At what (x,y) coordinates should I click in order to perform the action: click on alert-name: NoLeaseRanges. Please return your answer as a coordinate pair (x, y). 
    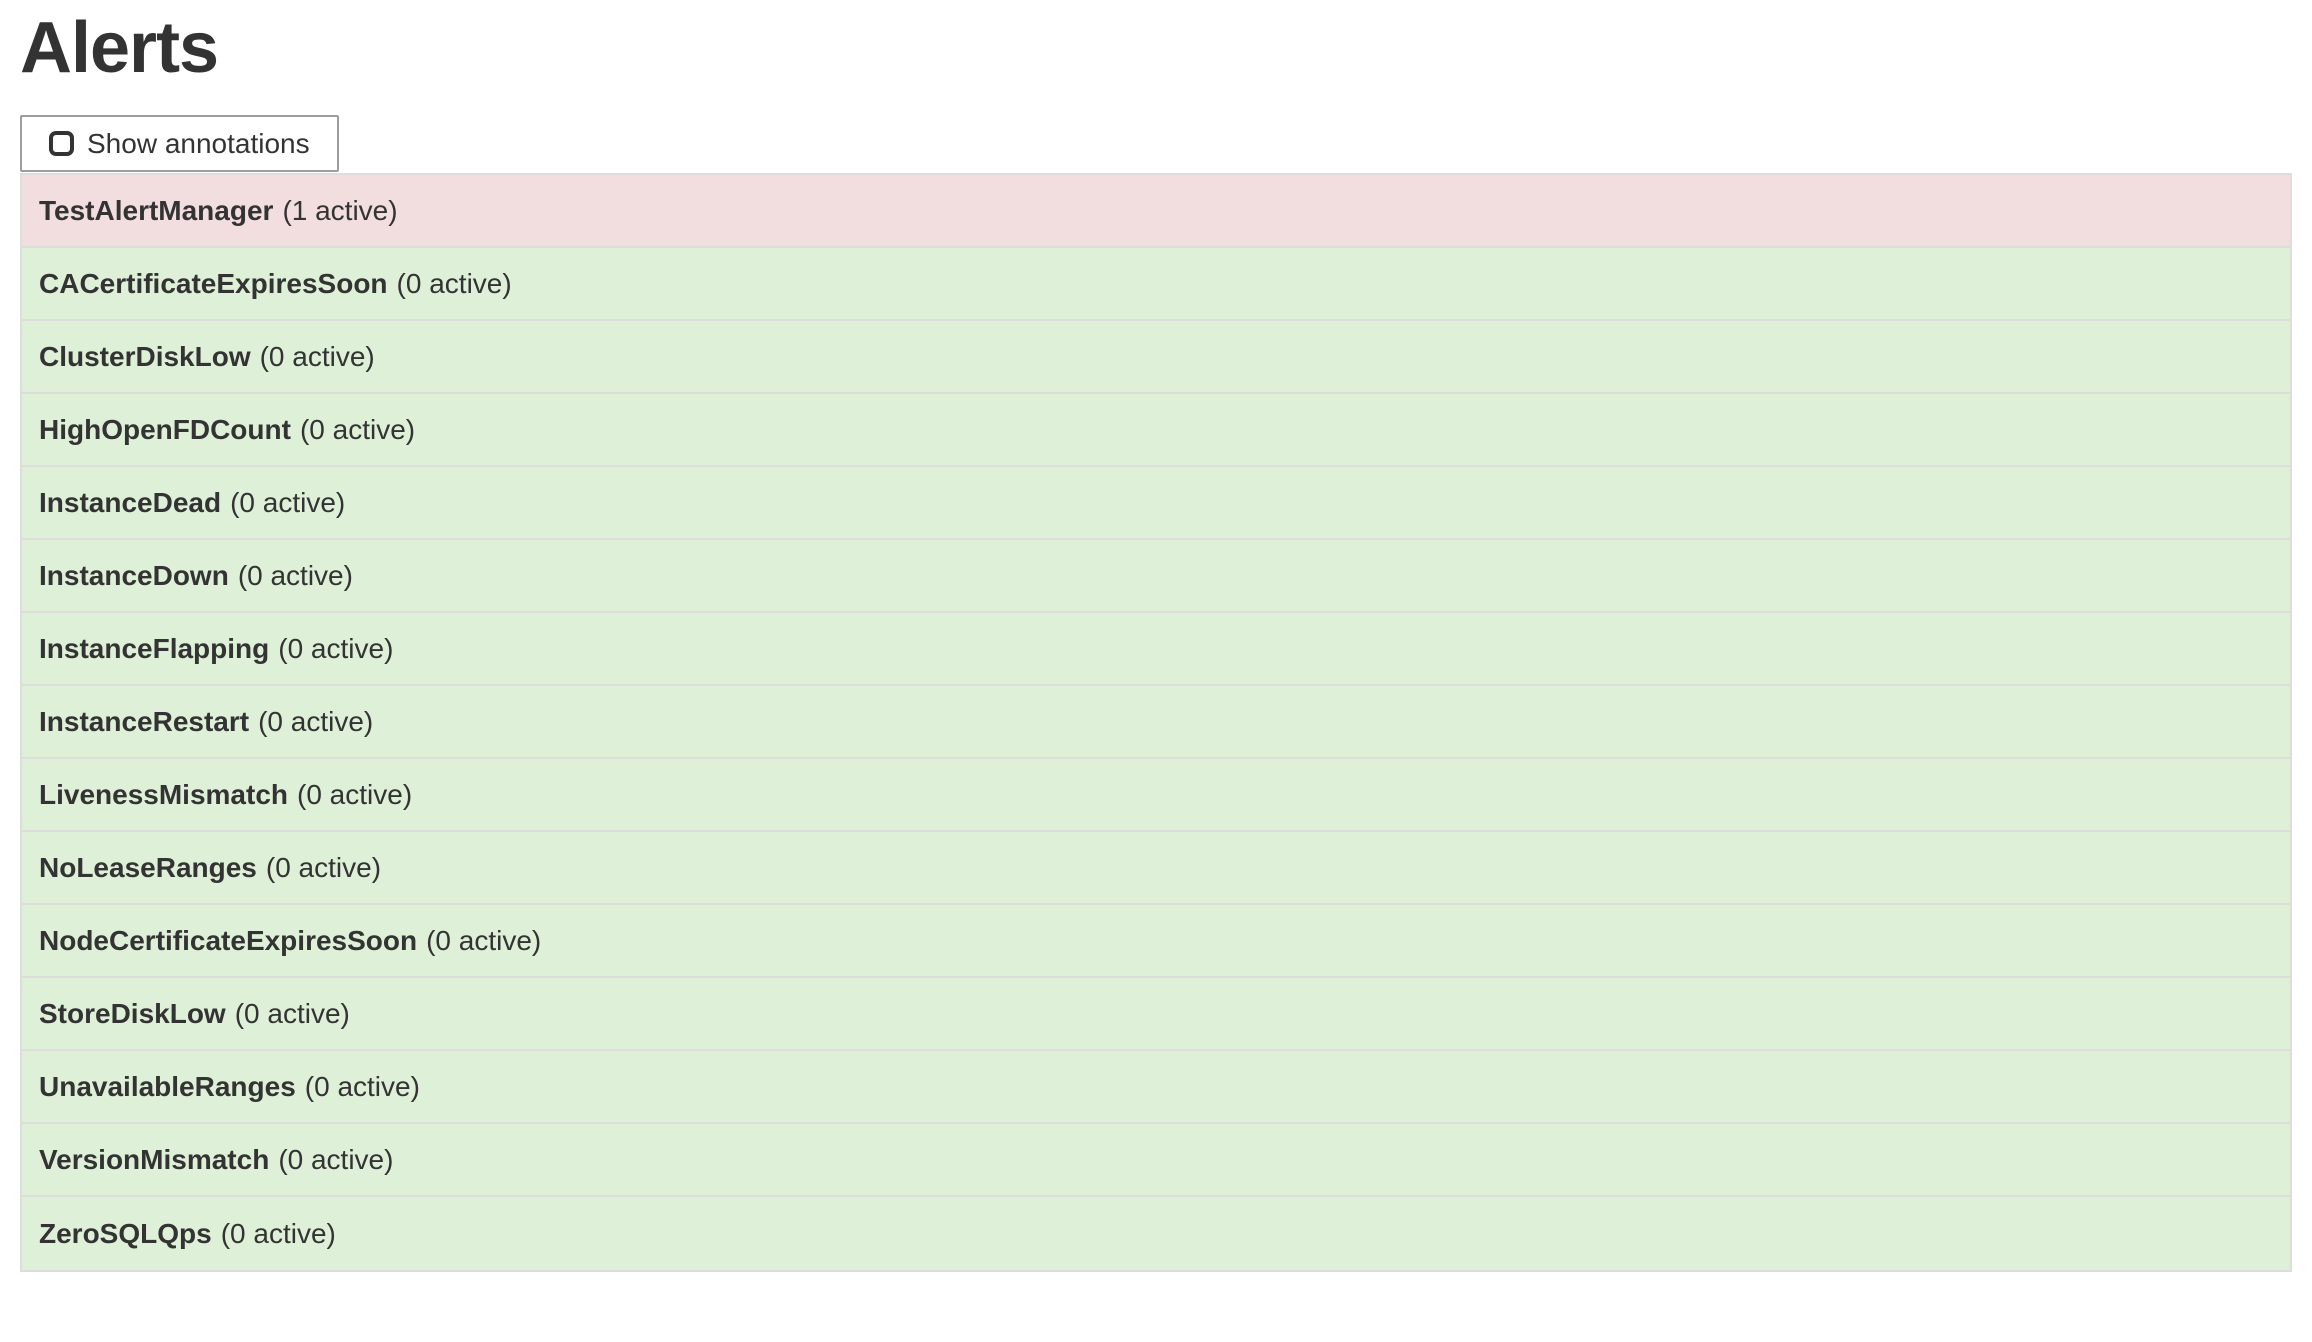
    Looking at the image, I should click on (148, 867).